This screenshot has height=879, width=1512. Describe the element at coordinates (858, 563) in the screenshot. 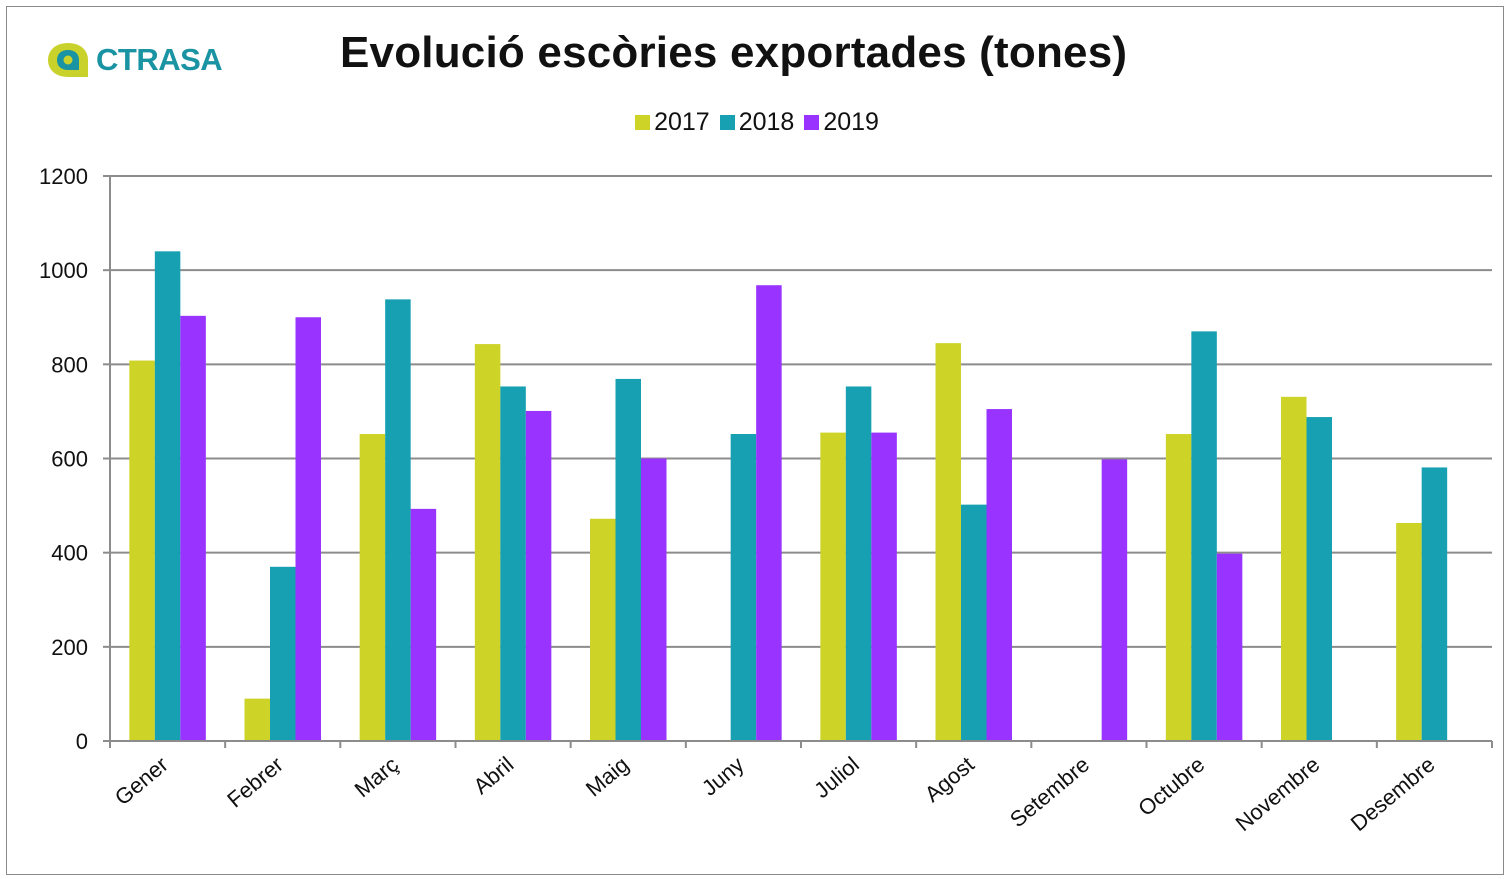

I see `bar-2018-juliol` at that location.